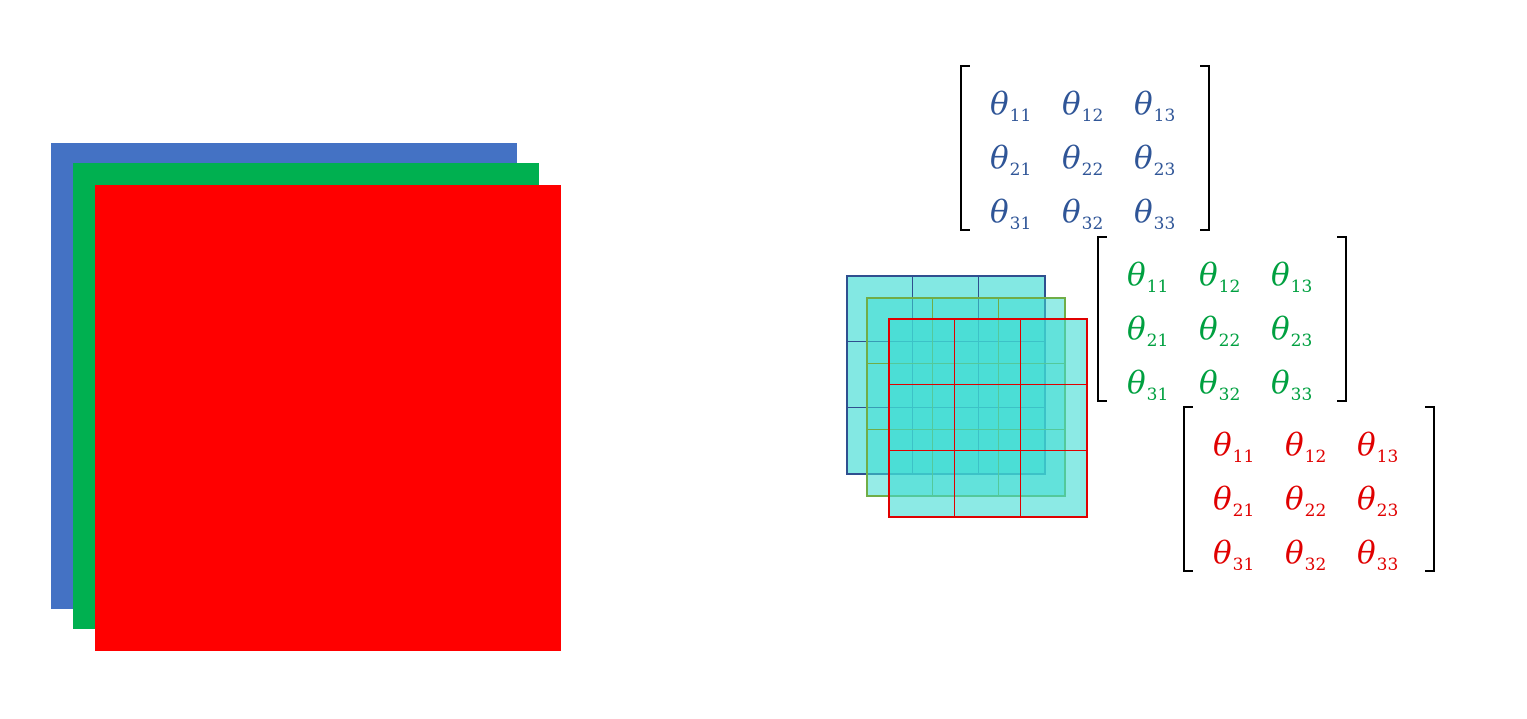 This screenshot has height=719, width=1527. I want to click on red-theta-matrix: θ11 θ12 θ13 θ21 θ22 θ23 θ31 θ32 θ33, so click(1309, 490).